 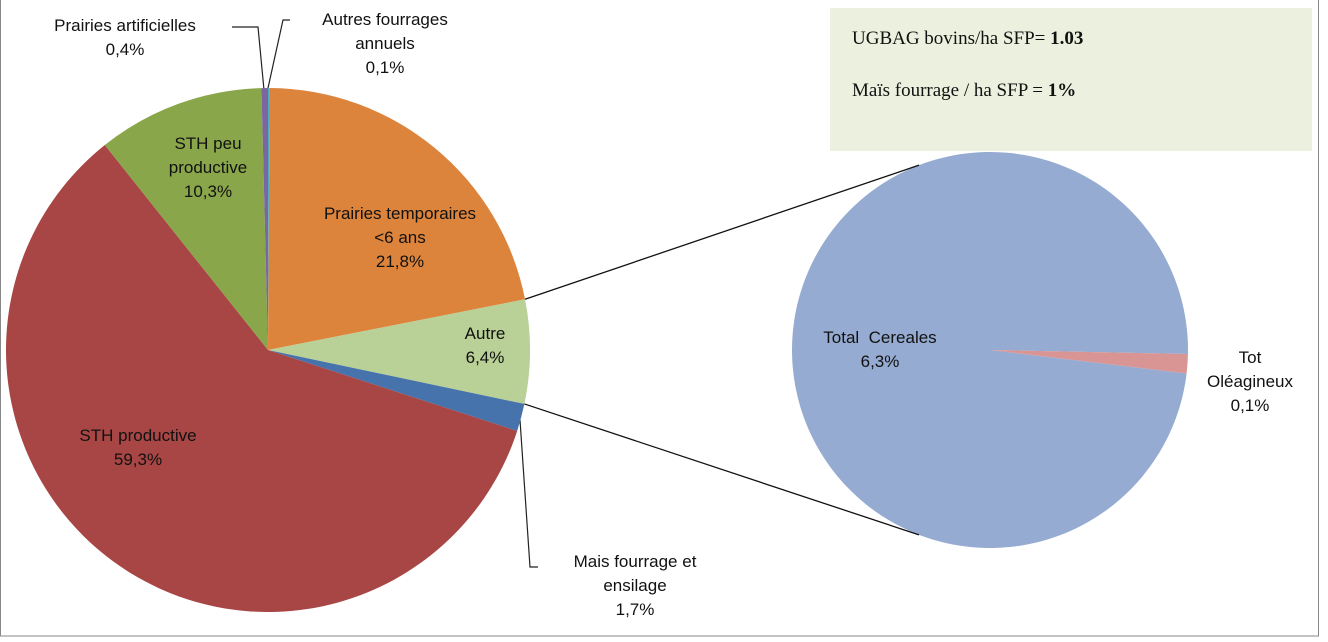 I want to click on data-label: Tot Oléagineux 0,1%, so click(x=1250, y=382).